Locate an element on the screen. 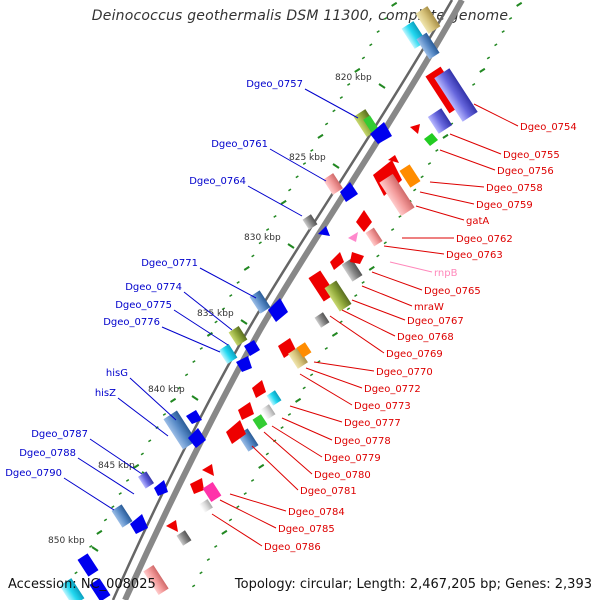 This screenshot has height=600, width=600. feature-dgeo0775 is located at coordinates (238, 336).